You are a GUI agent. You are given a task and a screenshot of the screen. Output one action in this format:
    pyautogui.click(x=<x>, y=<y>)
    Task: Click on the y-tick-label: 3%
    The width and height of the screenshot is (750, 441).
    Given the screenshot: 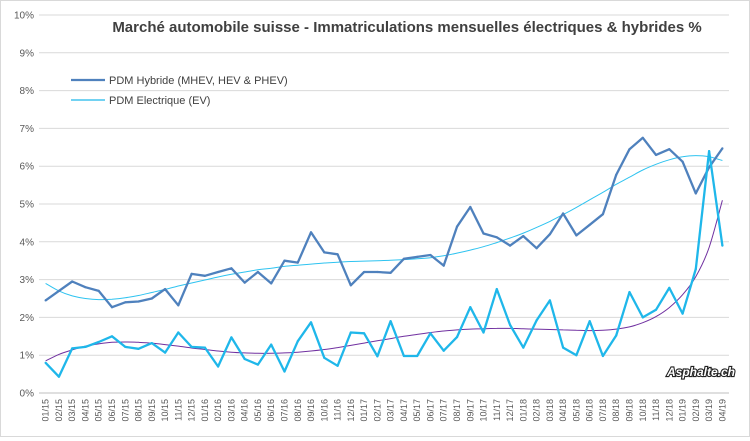 What is the action you would take?
    pyautogui.click(x=27, y=280)
    